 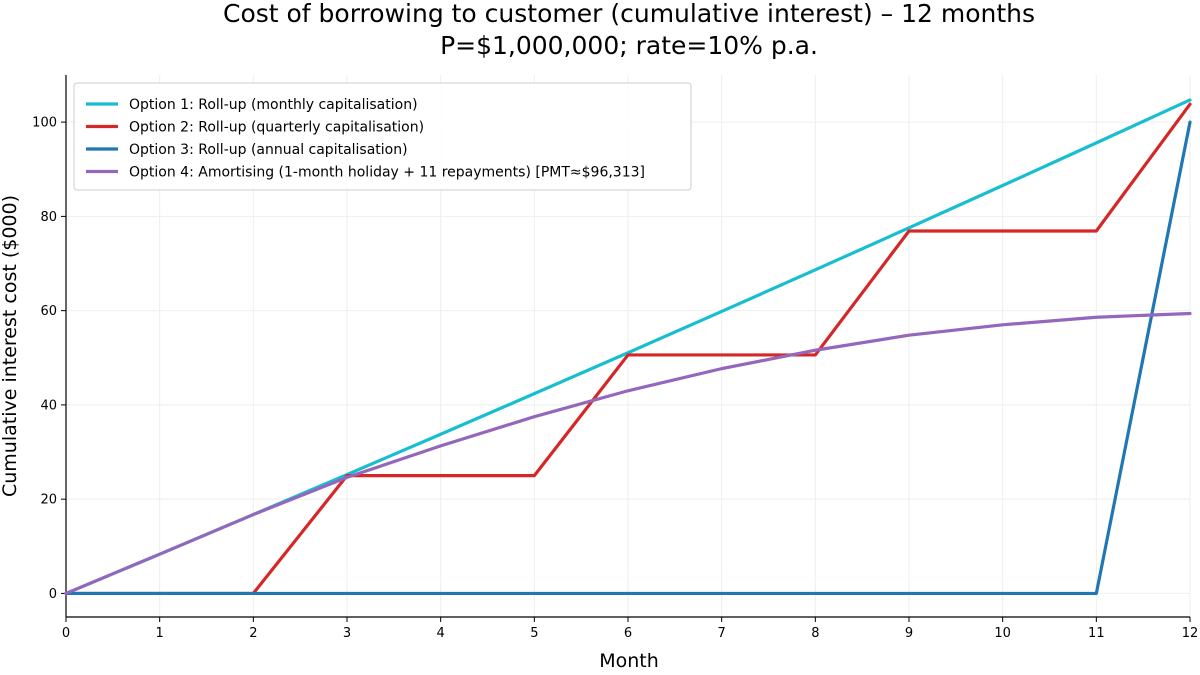 What do you see at coordinates (48, 405) in the screenshot?
I see `y-tick-label: 40` at bounding box center [48, 405].